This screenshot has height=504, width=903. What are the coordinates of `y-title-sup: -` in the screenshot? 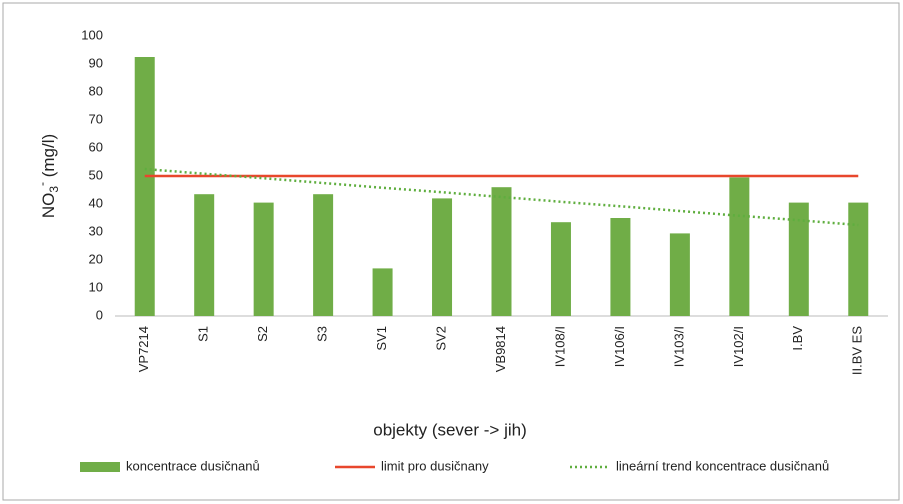 It's located at (42, 184).